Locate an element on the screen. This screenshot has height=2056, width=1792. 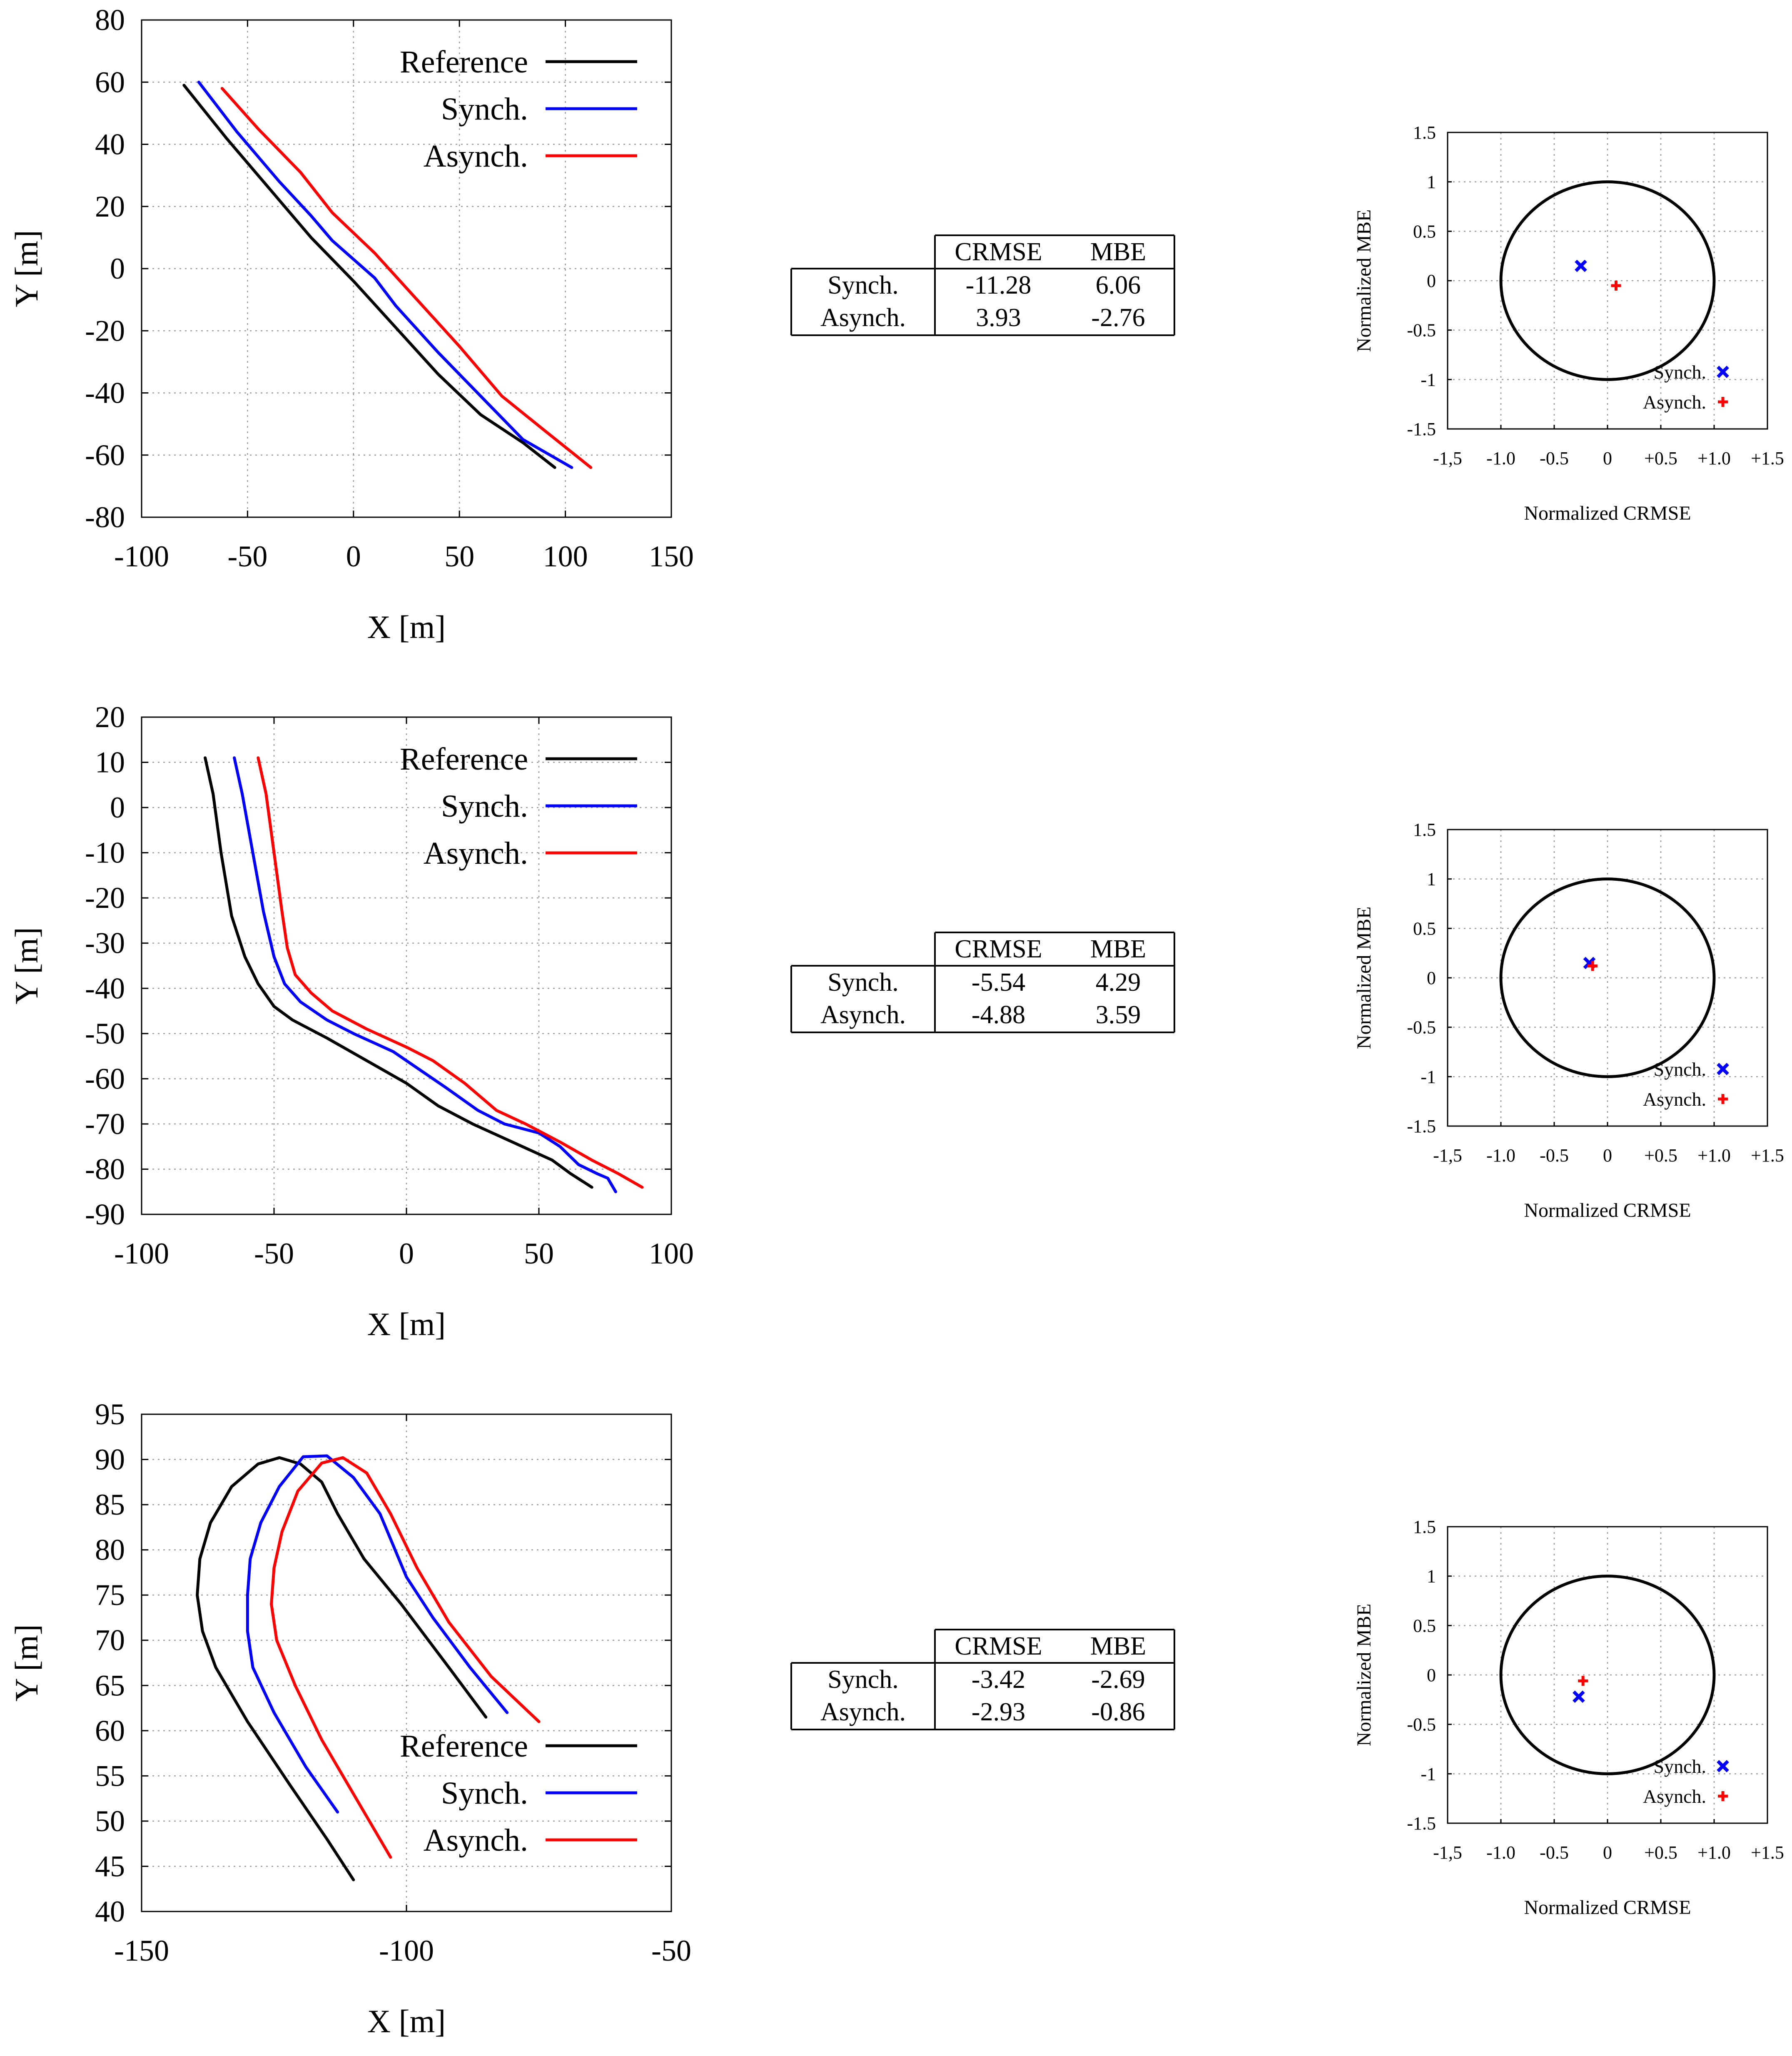
table-cell-crmse: -11.28 is located at coordinates (999, 285).